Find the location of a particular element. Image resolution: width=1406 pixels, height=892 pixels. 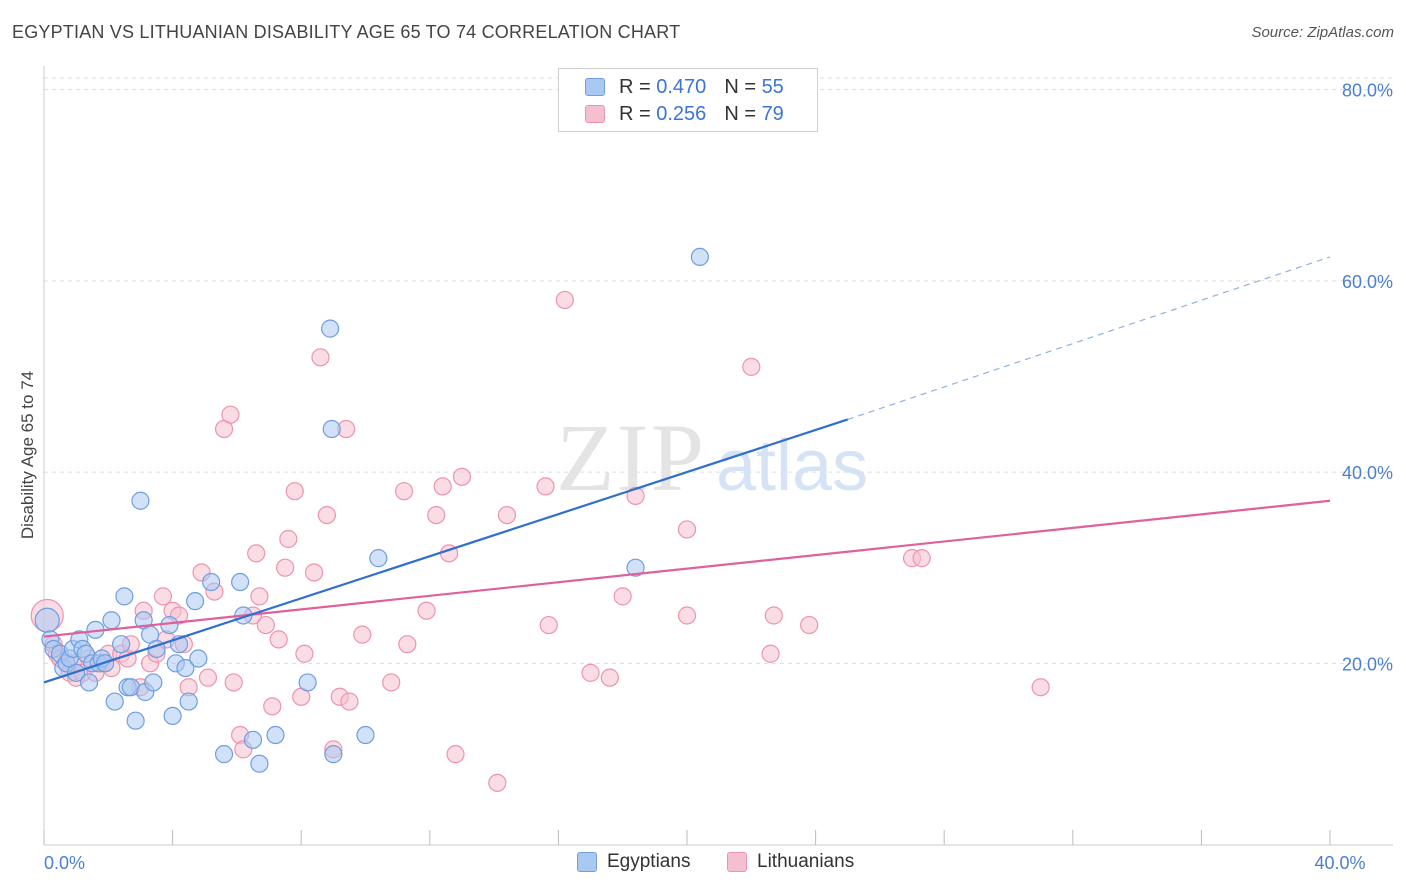

y-tick-label: 20.0% is located at coordinates (1367, 664).